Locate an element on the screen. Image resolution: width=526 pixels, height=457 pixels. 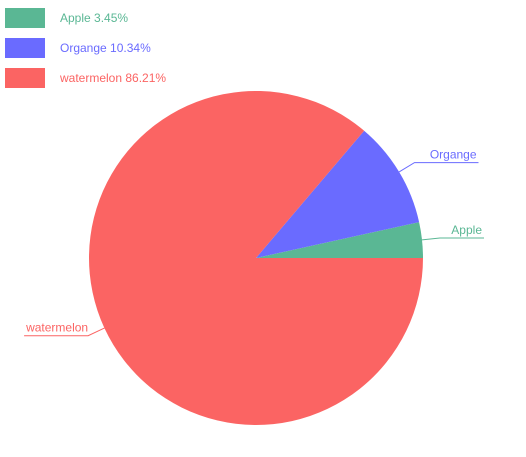
legend-label-watermelon: watermelon 86.21% is located at coordinates (112, 78).